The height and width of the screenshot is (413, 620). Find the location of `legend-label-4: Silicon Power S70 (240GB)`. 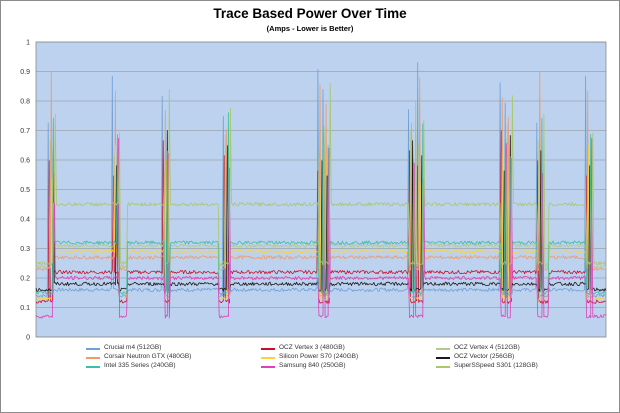

legend-label-4: Silicon Power S70 (240GB) is located at coordinates (319, 356).